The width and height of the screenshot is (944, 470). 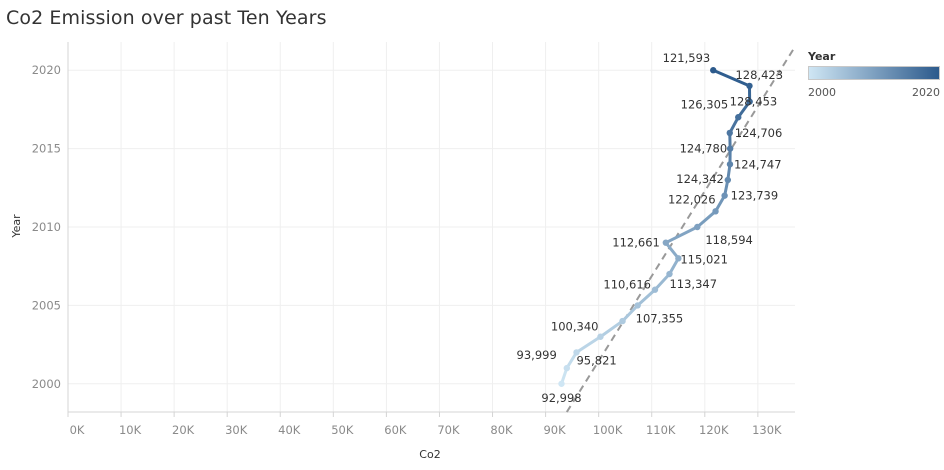 What do you see at coordinates (687, 58) in the screenshot?
I see `data-label: 121,593` at bounding box center [687, 58].